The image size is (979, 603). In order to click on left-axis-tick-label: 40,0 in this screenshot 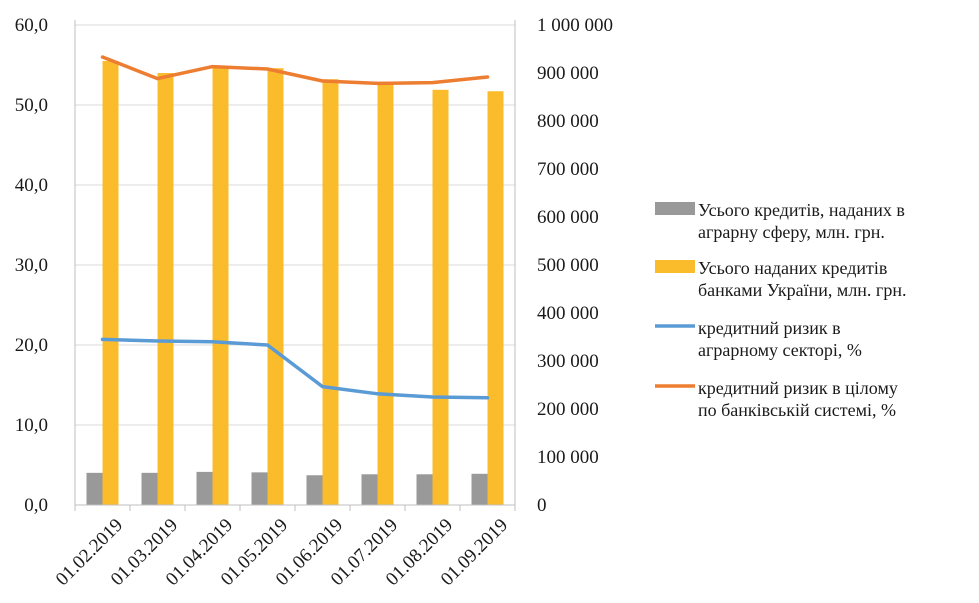, I will do `click(31, 185)`.